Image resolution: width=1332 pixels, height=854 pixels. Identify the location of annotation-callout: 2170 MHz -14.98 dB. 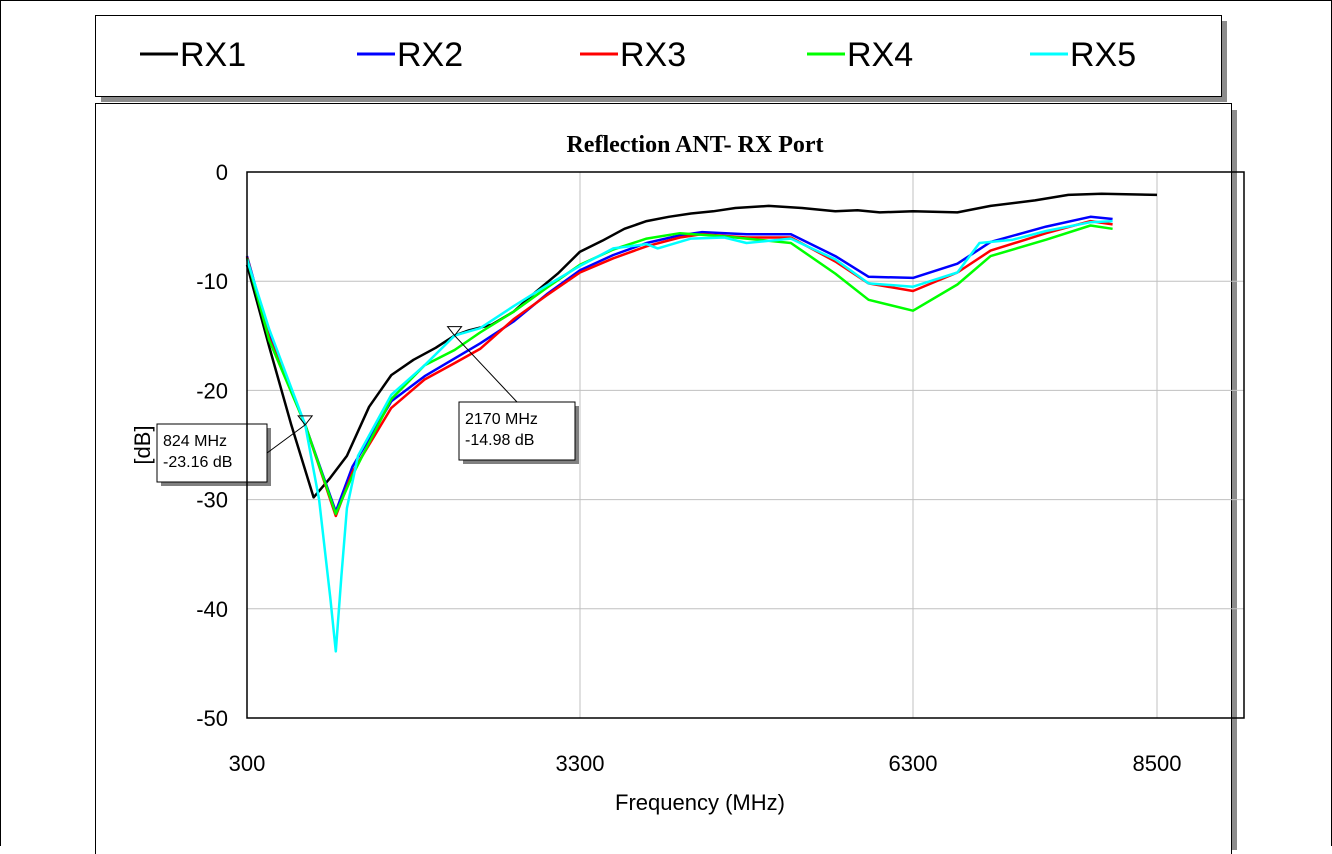
(512, 395).